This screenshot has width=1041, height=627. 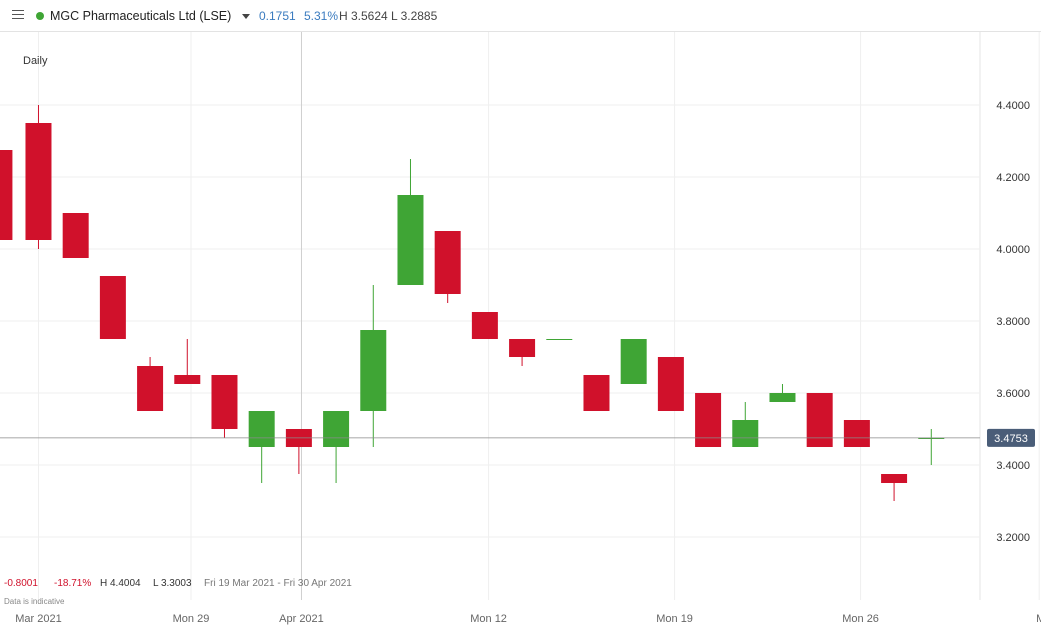 What do you see at coordinates (321, 16) in the screenshot?
I see `header-change-percent: 5.31%` at bounding box center [321, 16].